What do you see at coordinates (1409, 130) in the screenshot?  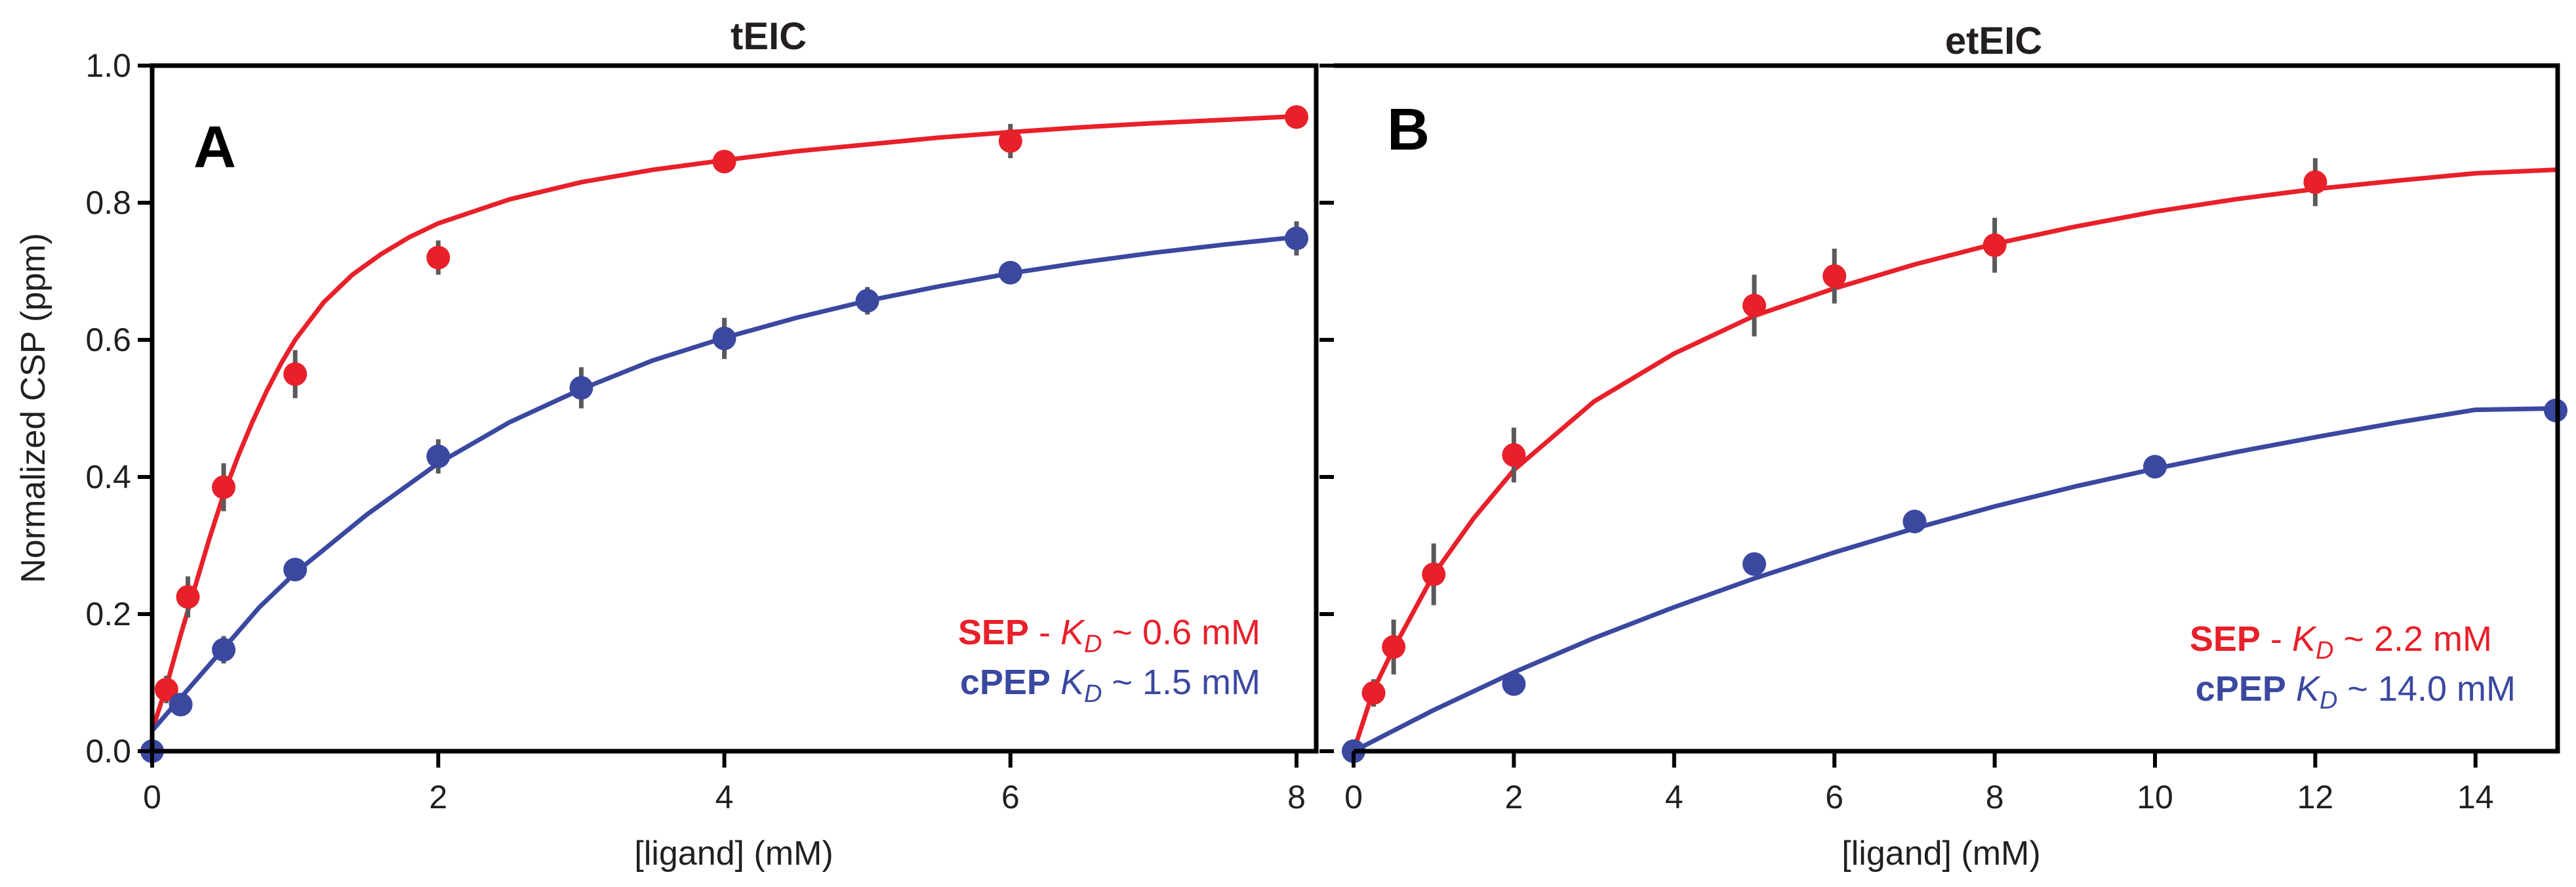 I see `panel-b-letter: B` at bounding box center [1409, 130].